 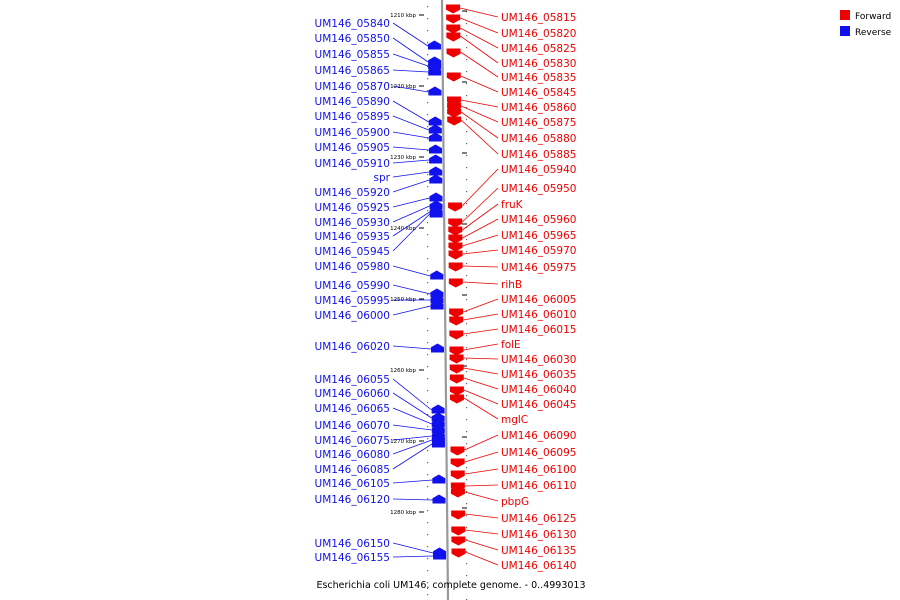 What do you see at coordinates (538, 123) in the screenshot?
I see `forward-gene-label: UM146_05875` at bounding box center [538, 123].